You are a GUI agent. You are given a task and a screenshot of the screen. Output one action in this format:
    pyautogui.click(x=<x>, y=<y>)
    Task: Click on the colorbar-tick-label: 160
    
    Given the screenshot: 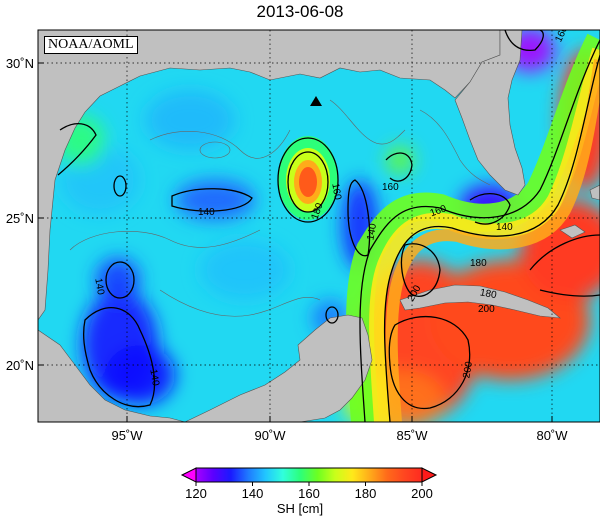 What is the action you would take?
    pyautogui.click(x=309, y=493)
    